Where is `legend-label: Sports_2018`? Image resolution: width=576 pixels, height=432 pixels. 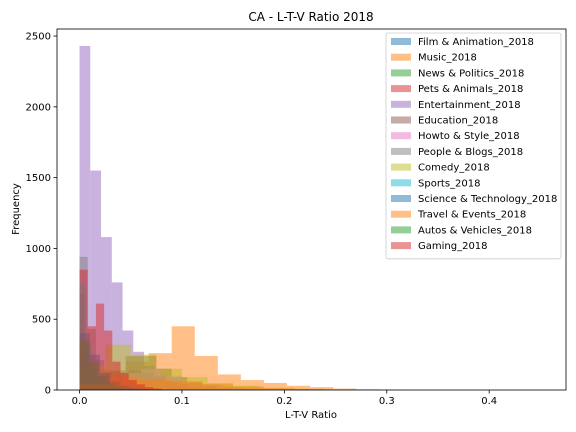 legend-label: Sports_2018 is located at coordinates (449, 183).